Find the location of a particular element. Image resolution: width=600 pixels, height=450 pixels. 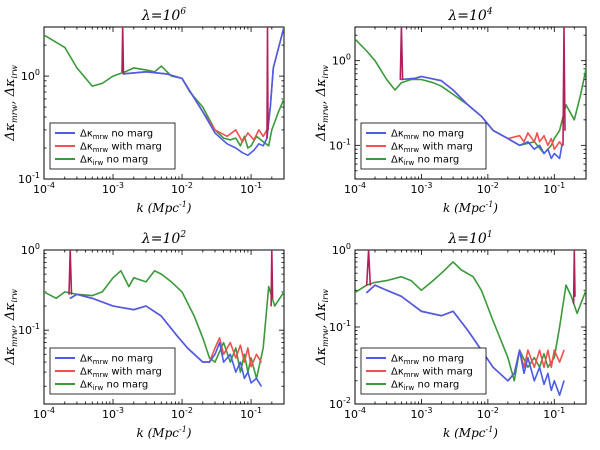

x-tick-label: 10⁻³ is located at coordinates (421, 413).